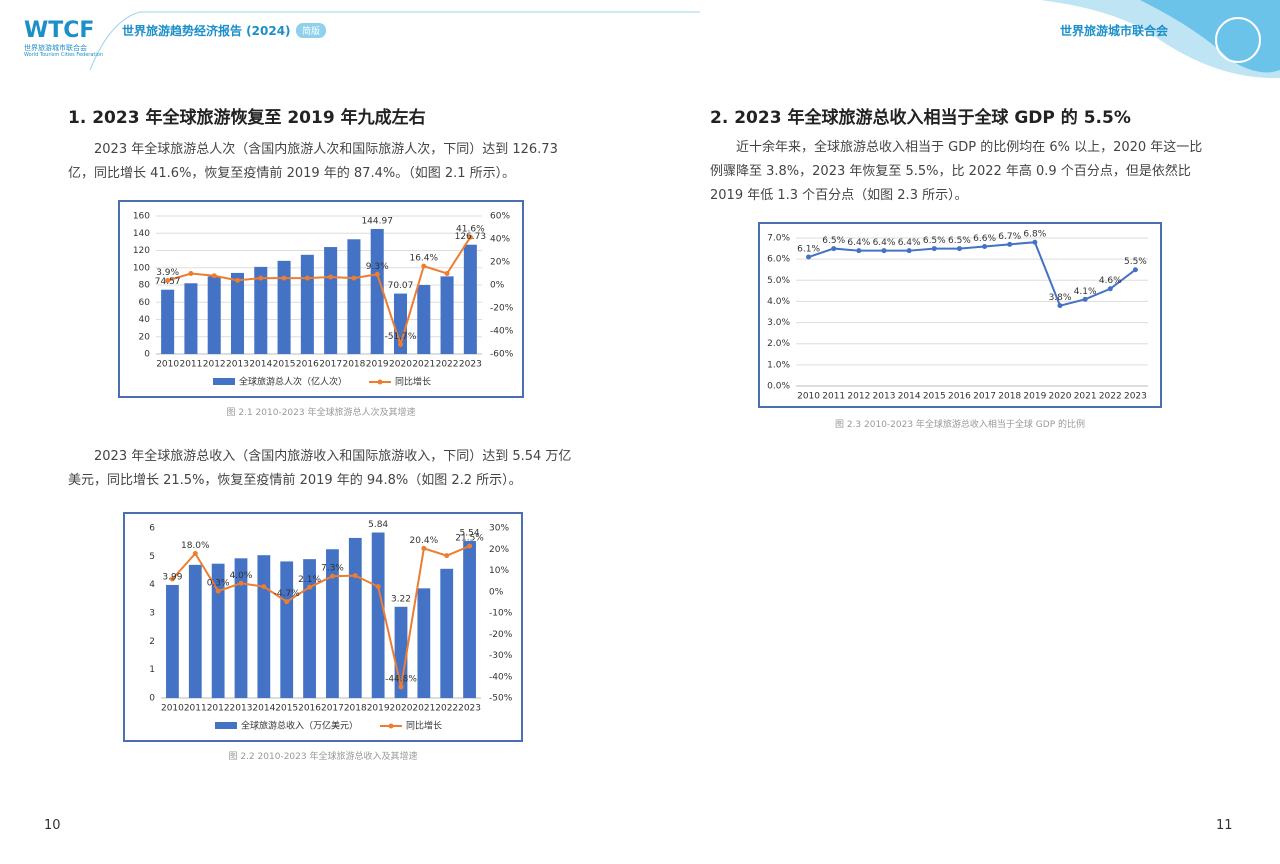 This screenshot has height=864, width=1280. What do you see at coordinates (172, 577) in the screenshot?
I see `data-label: 3.99` at bounding box center [172, 577].